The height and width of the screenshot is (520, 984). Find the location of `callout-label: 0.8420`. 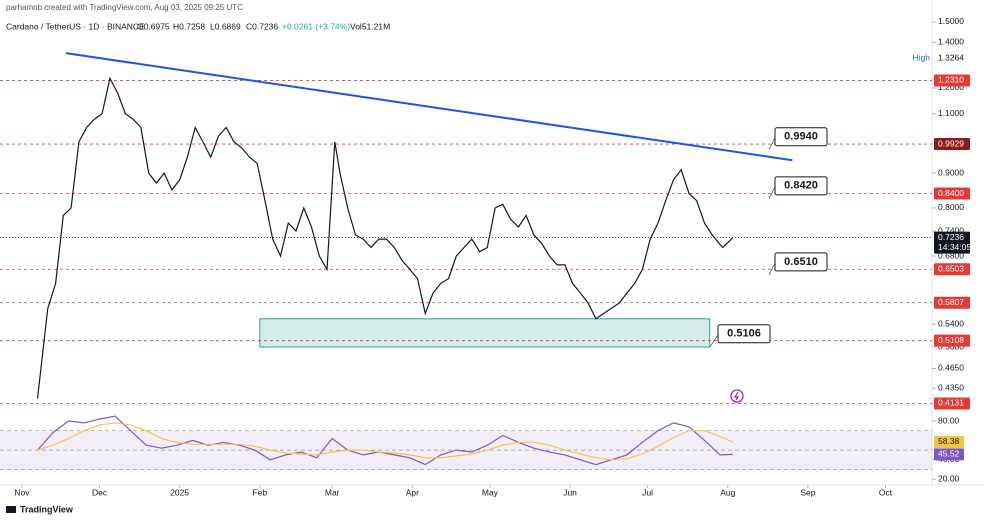

callout-label: 0.8420 is located at coordinates (801, 186).